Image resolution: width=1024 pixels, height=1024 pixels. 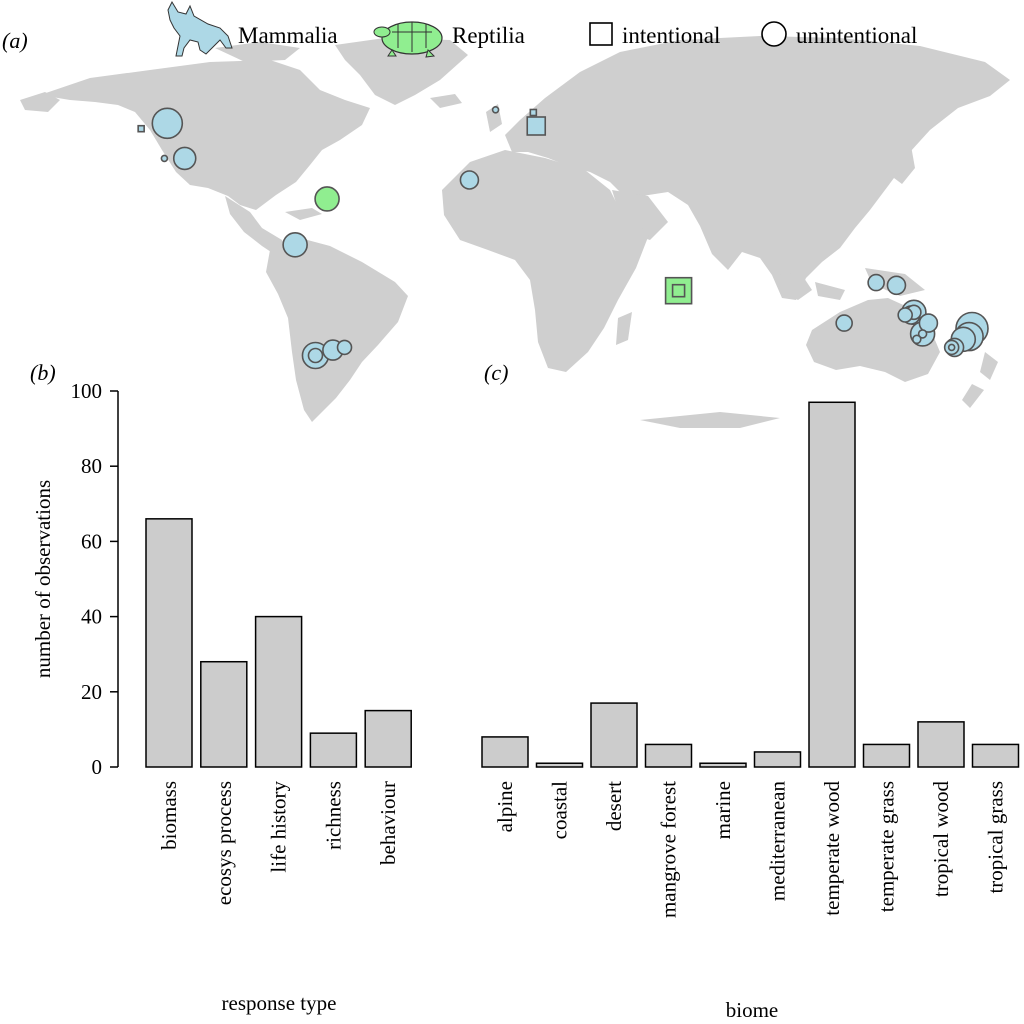 What do you see at coordinates (91, 466) in the screenshot?
I see `y-tick-label-80: 80` at bounding box center [91, 466].